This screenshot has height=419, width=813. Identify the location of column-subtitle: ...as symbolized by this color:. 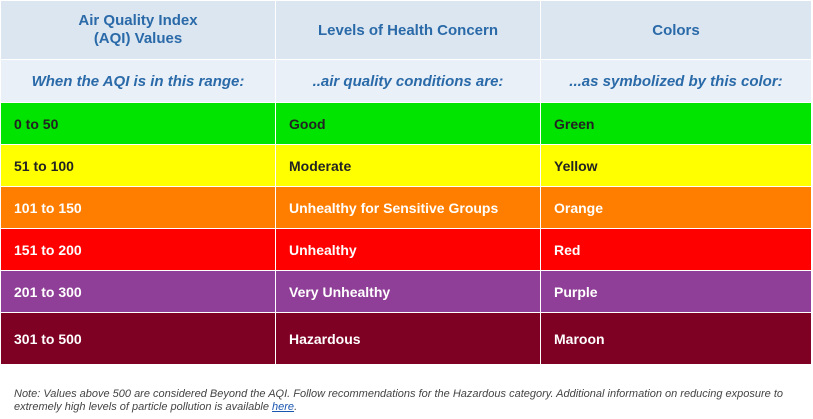
(676, 81).